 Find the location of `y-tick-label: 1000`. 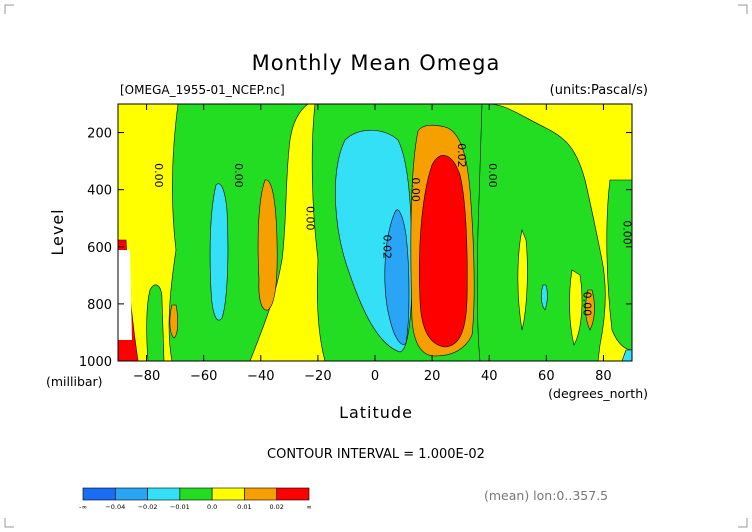

y-tick-label: 1000 is located at coordinates (95, 362).